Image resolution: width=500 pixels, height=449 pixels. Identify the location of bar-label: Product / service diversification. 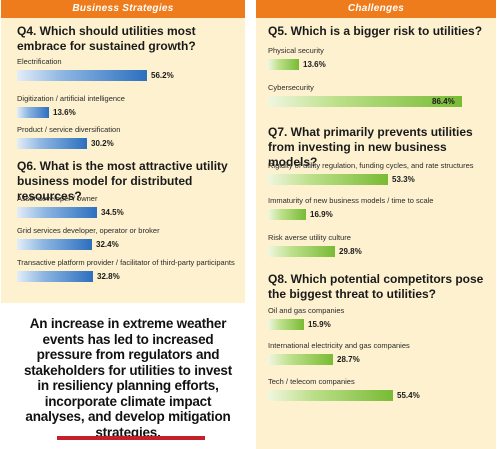
(69, 129).